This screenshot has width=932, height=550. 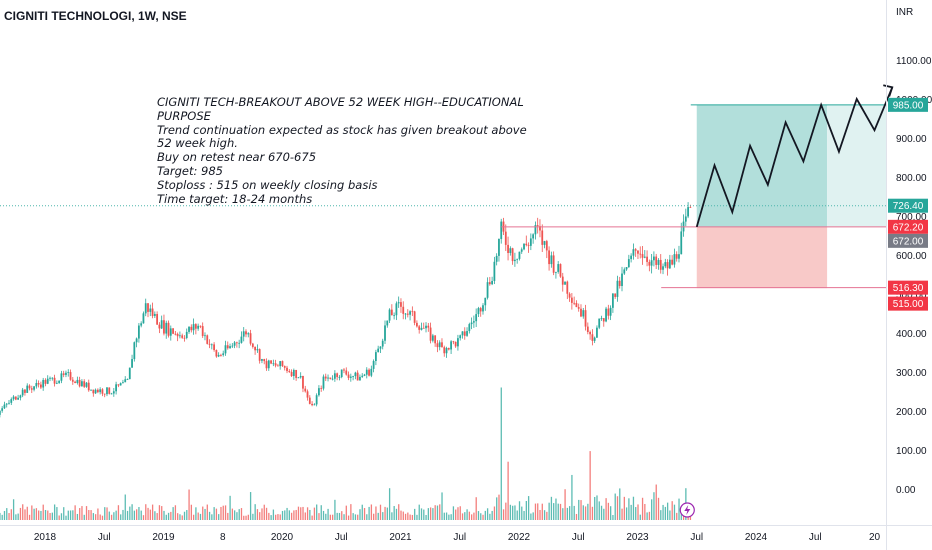 What do you see at coordinates (235, 198) in the screenshot?
I see `annotation-line: Time target: 18-24 months` at bounding box center [235, 198].